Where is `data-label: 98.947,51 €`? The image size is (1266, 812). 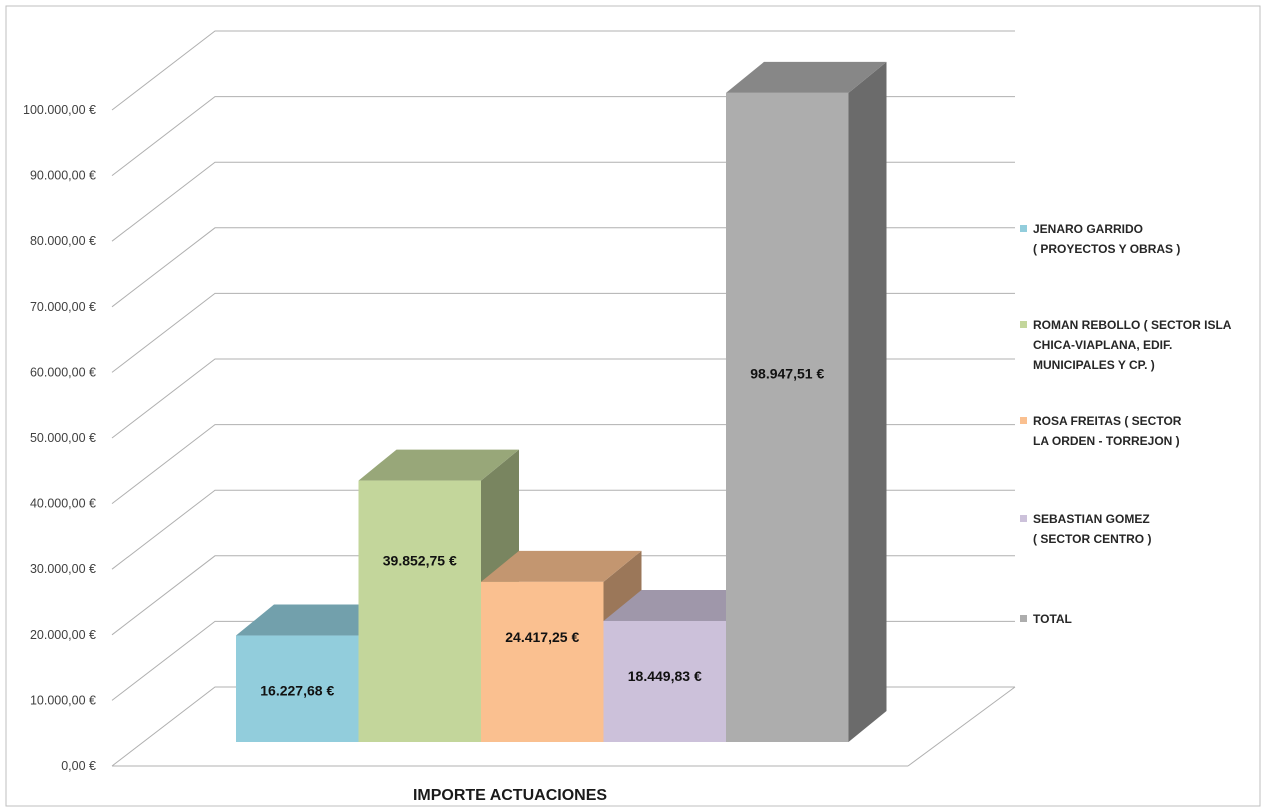
data-label: 98.947,51 € is located at coordinates (787, 374).